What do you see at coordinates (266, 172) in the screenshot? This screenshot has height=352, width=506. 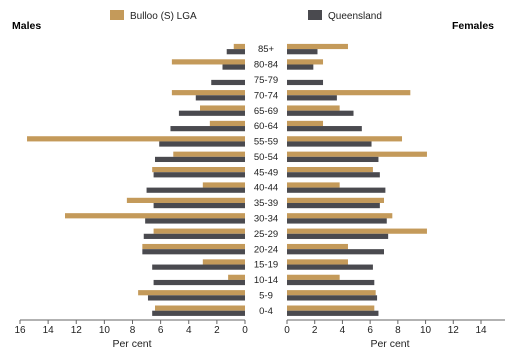 I see `age-label-45-49: 45-49` at bounding box center [266, 172].